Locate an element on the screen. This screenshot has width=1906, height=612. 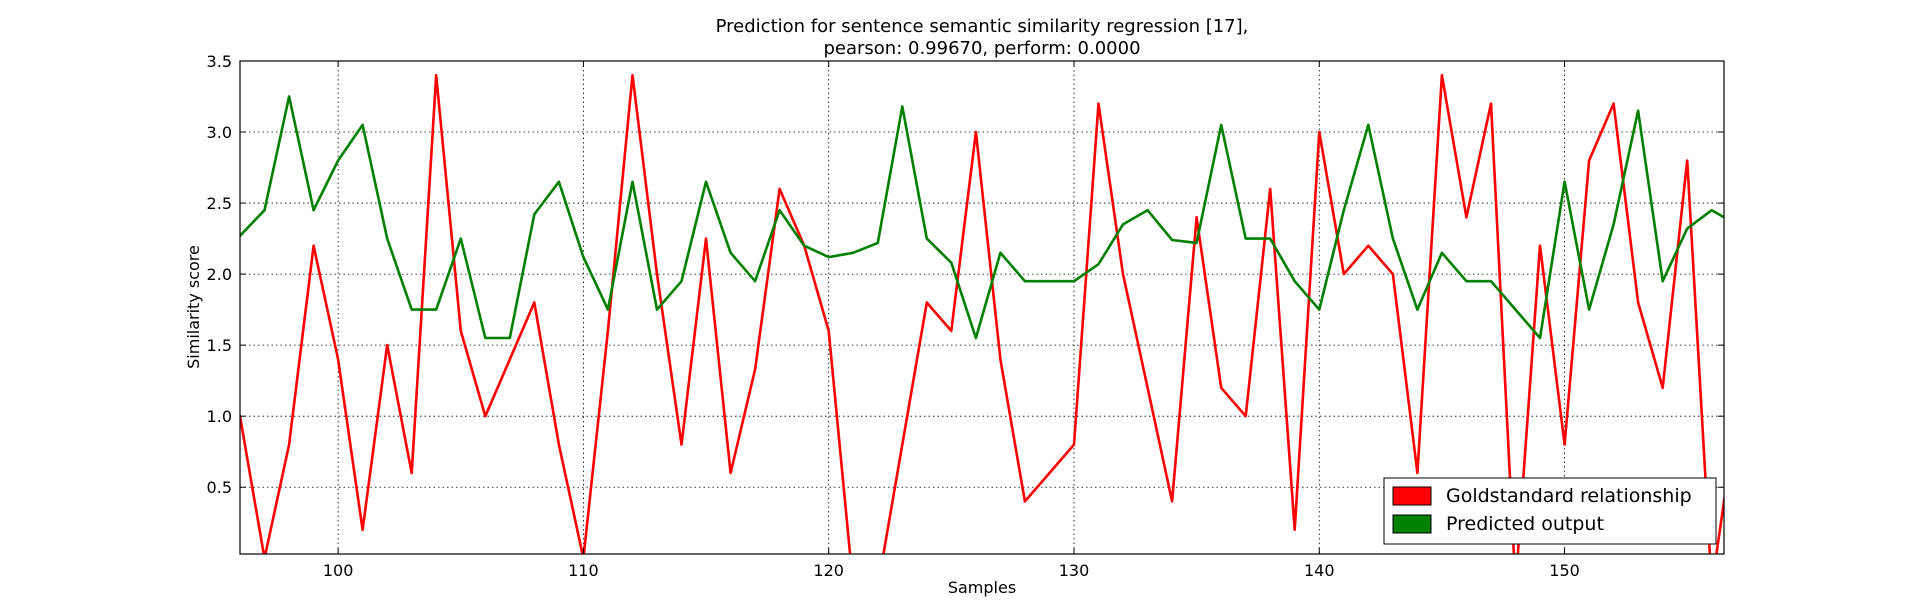
y-tick-label: 2.5 is located at coordinates (219, 203).